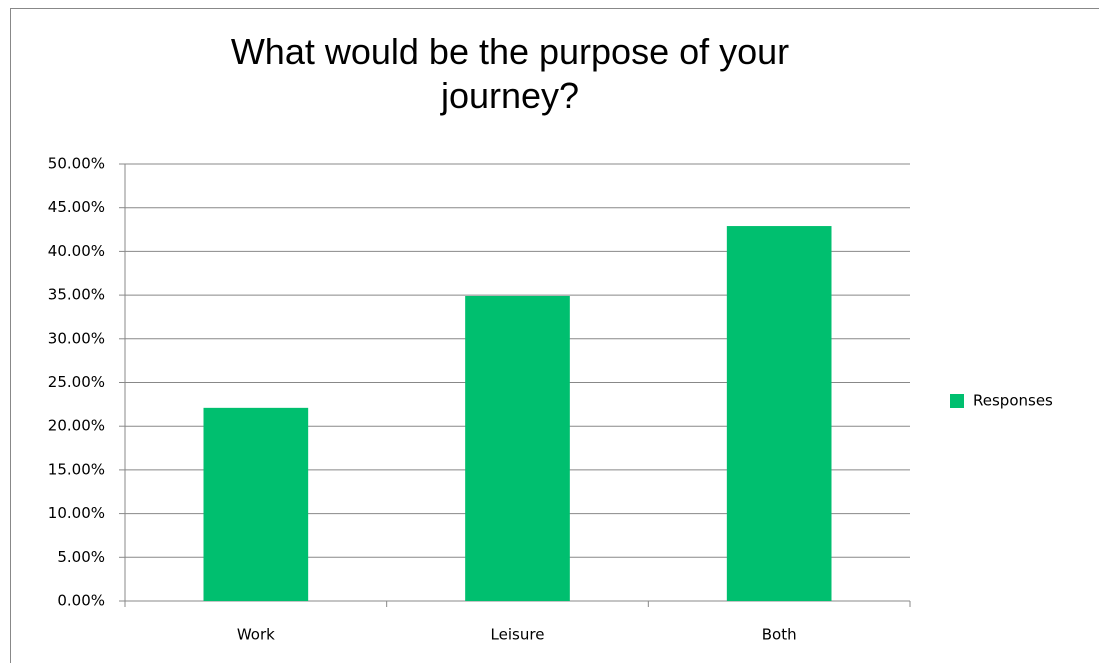  I want to click on y-tick-label: 50.00%, so click(76, 164).